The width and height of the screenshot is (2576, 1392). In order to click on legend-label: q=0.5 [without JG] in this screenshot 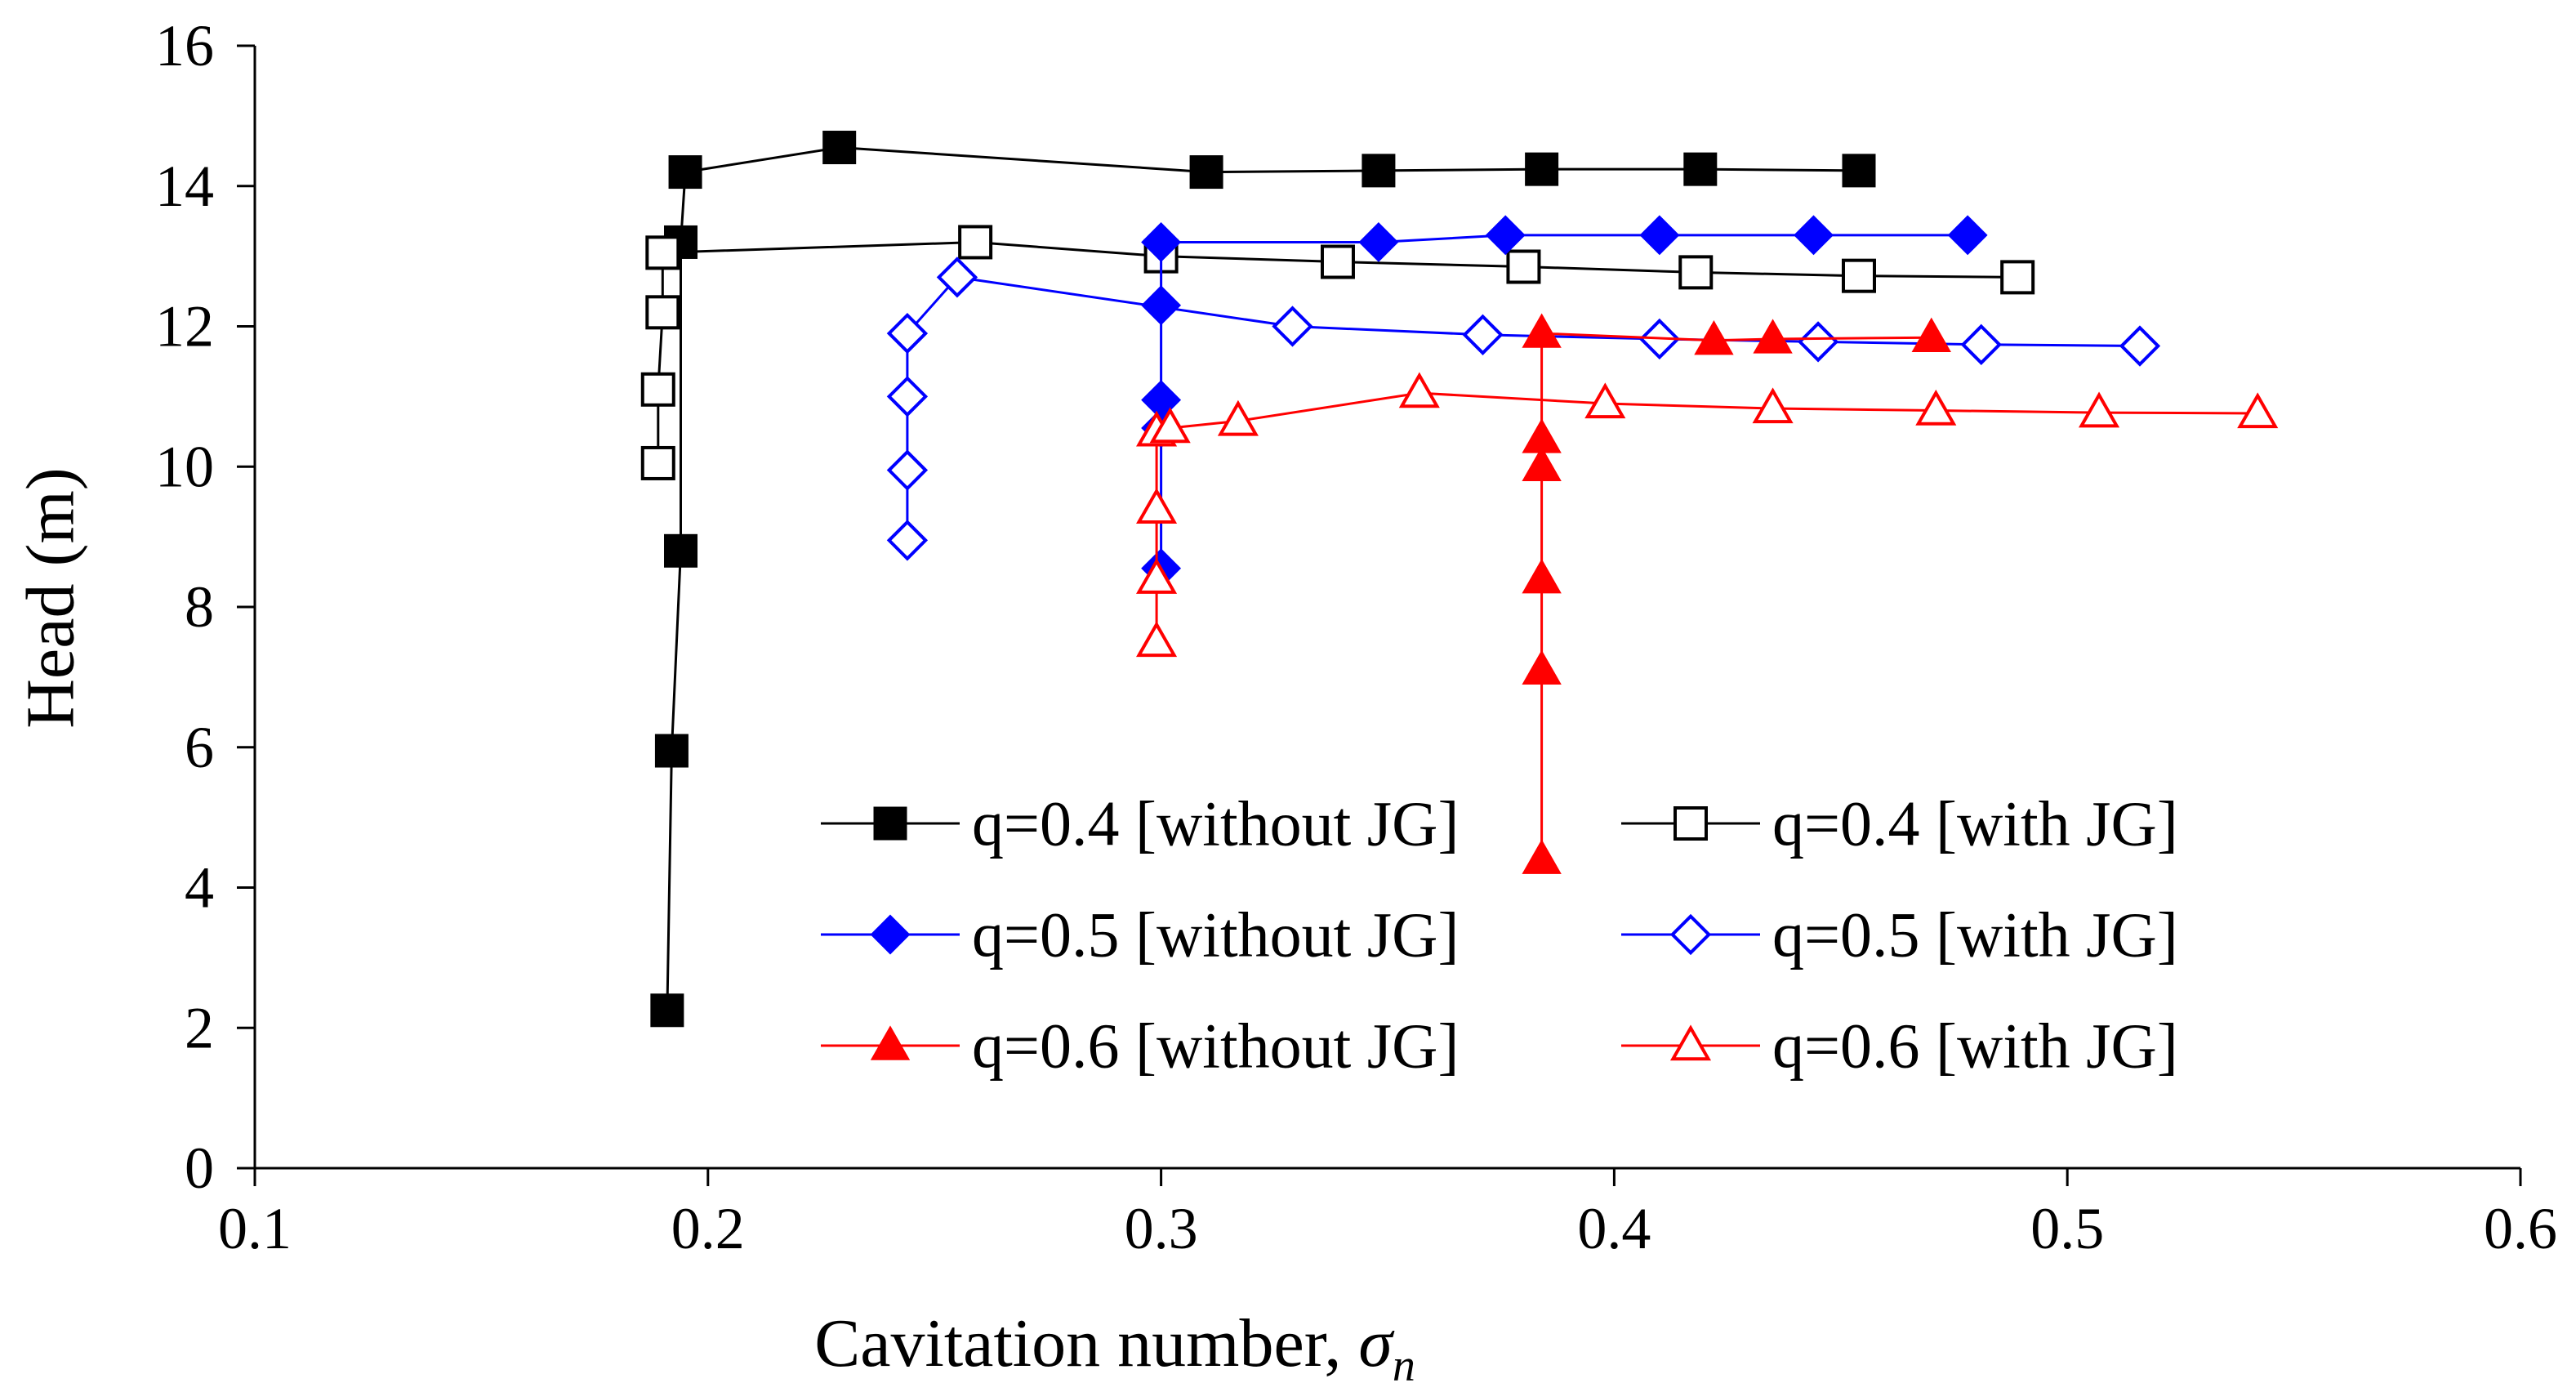, I will do `click(1215, 934)`.